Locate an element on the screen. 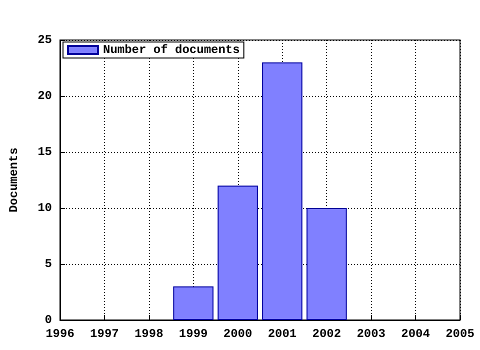  y-tick-label: 20 is located at coordinates (45, 96).